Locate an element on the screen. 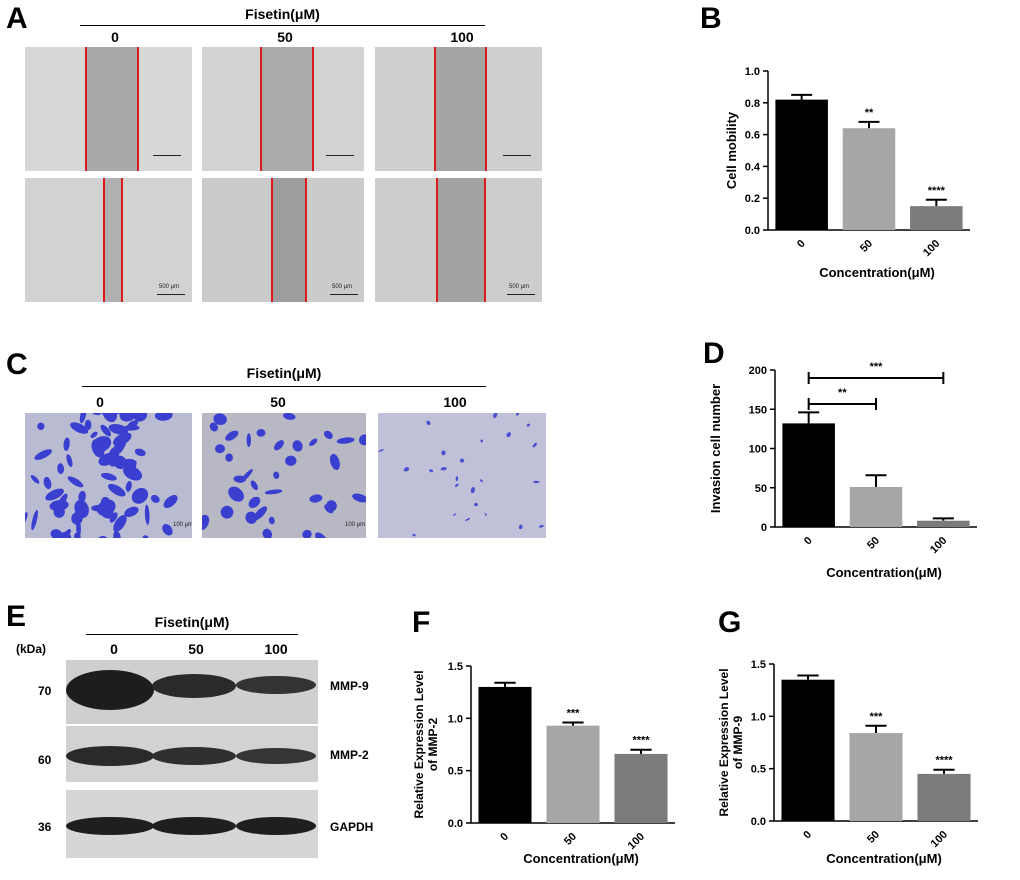 This screenshot has width=1020, height=880. y-axis-label: Invasion cell number is located at coordinates (715, 448).